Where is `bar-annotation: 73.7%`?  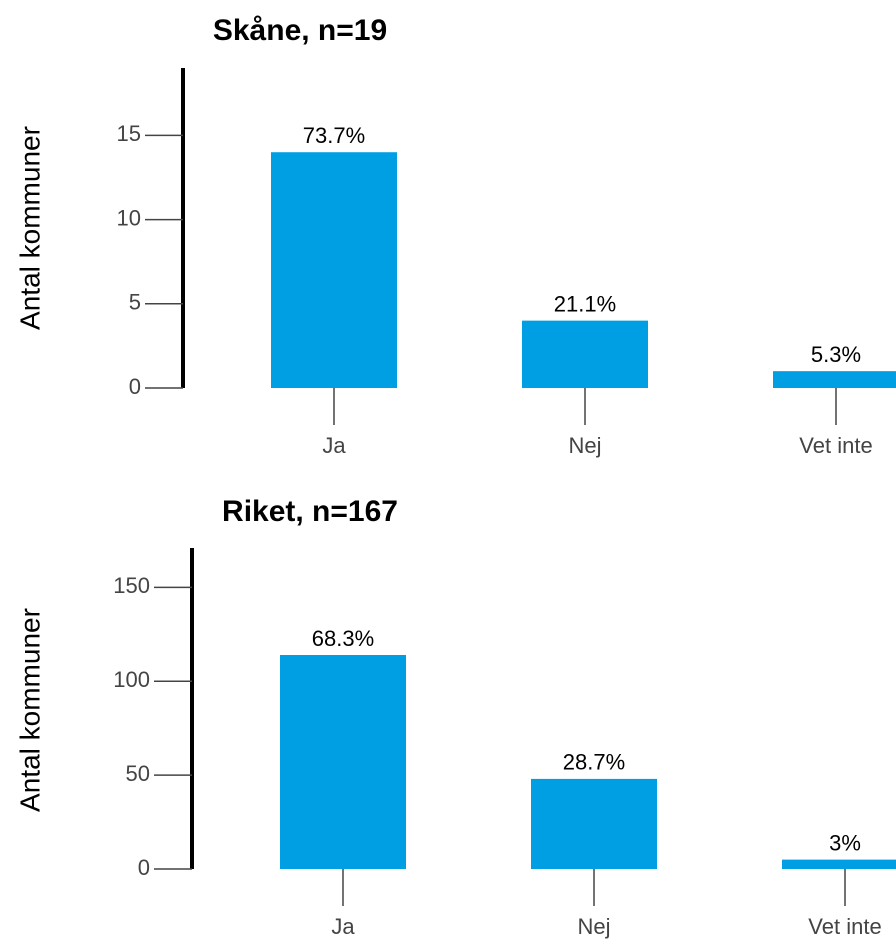
bar-annotation: 73.7% is located at coordinates (334, 135).